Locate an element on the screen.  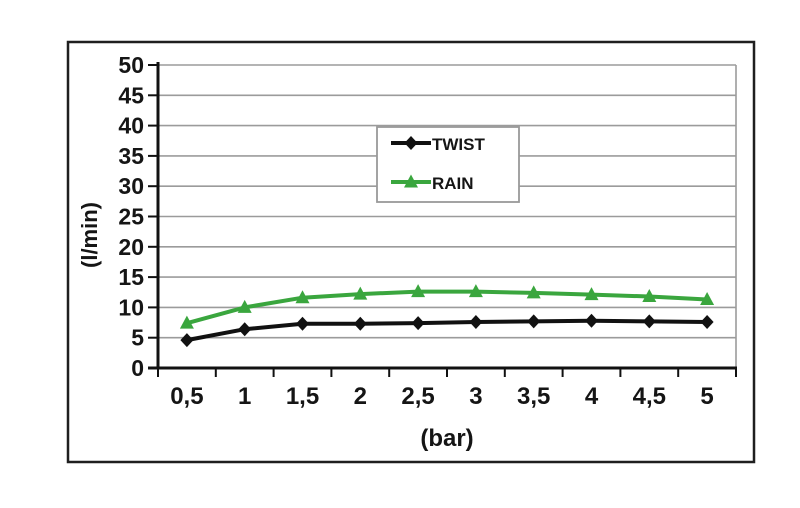
series-line-twist is located at coordinates (447, 330).